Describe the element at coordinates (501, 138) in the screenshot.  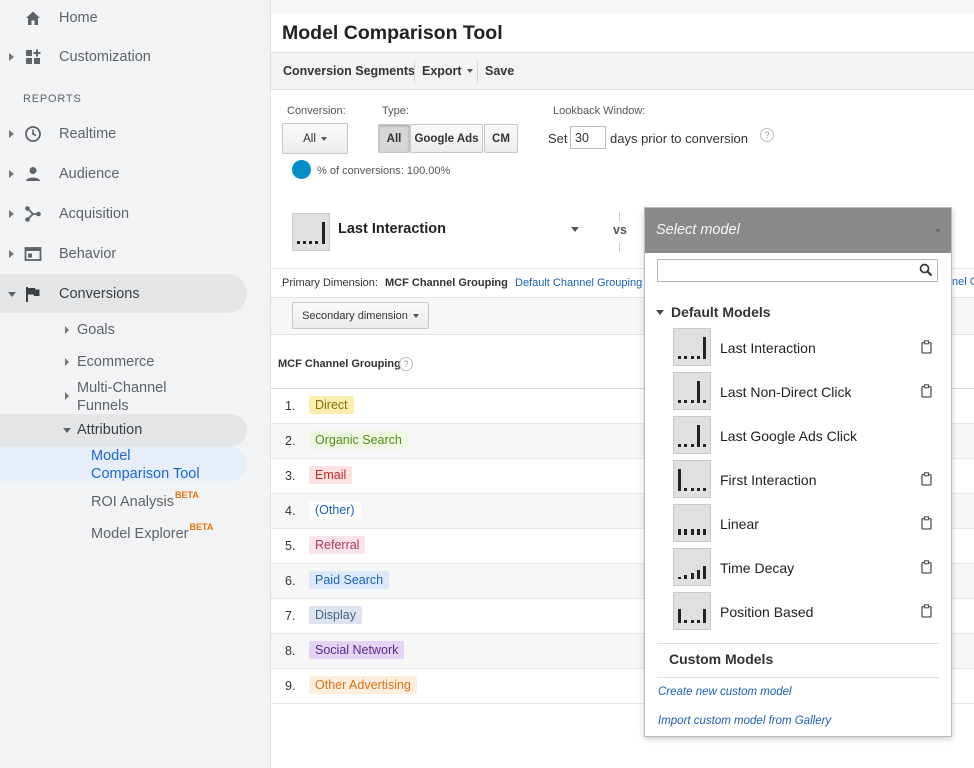
I see `type-cm-button: CM` at that location.